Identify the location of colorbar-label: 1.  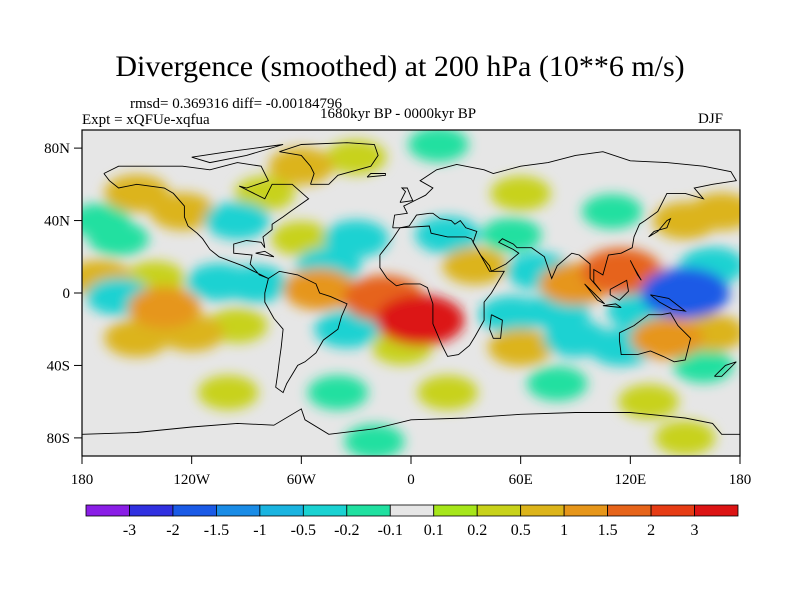
(564, 530).